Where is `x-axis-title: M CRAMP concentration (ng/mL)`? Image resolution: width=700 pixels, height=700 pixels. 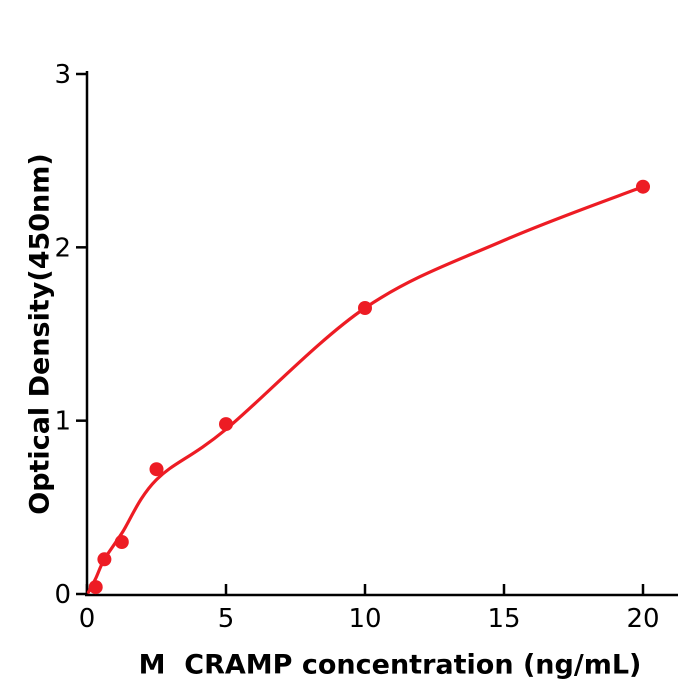
x-axis-title: M CRAMP concentration (ng/mL) is located at coordinates (390, 665).